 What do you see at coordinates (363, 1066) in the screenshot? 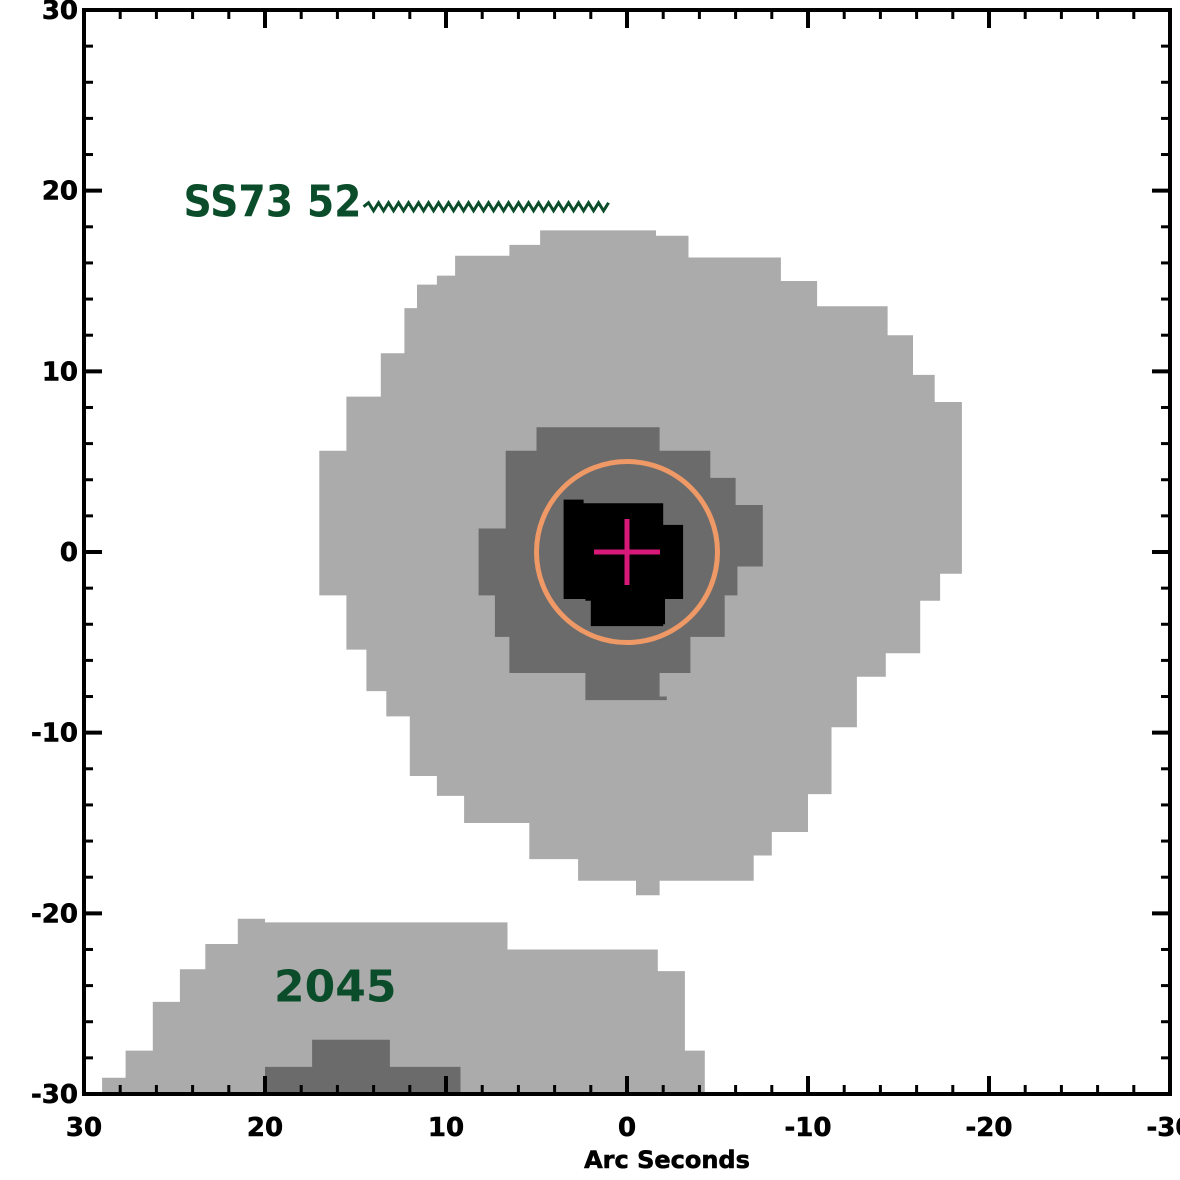
I see `middle-emission-region-2045` at bounding box center [363, 1066].